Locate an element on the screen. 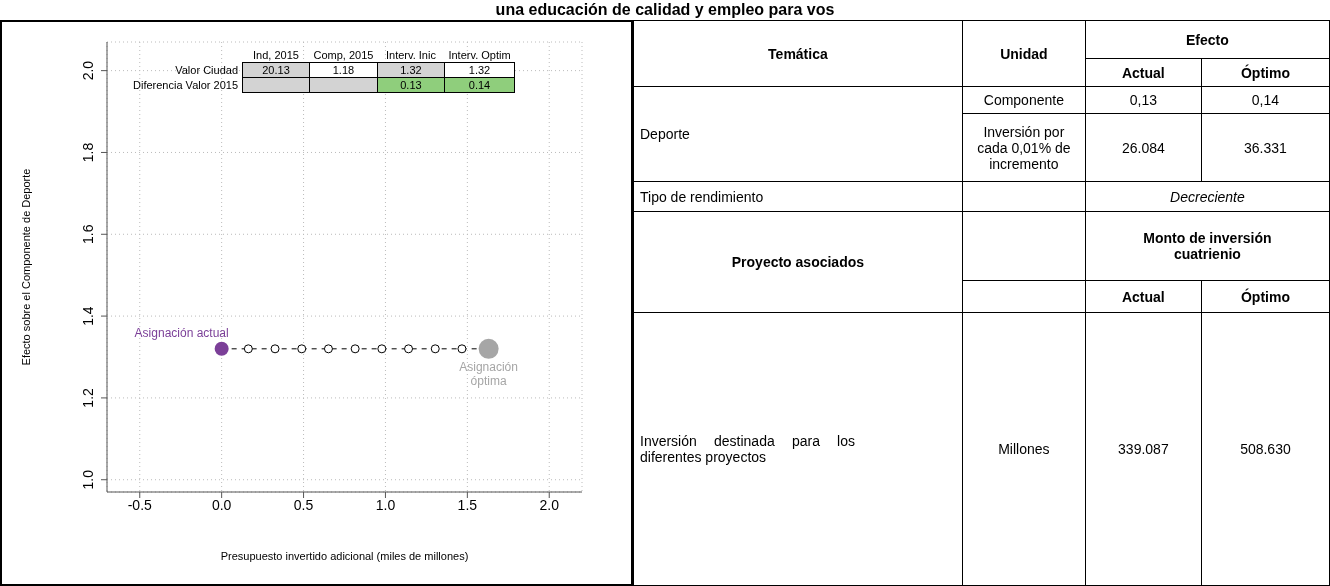 This screenshot has height=586, width=1330. text: Decreciente is located at coordinates (1207, 196).